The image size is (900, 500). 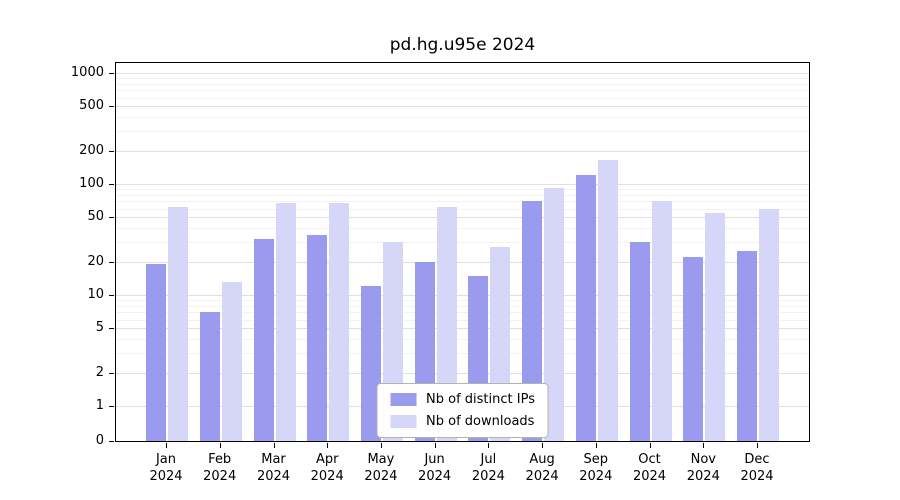 I want to click on x-tick-label-jan: Jan 2024, so click(x=166, y=468).